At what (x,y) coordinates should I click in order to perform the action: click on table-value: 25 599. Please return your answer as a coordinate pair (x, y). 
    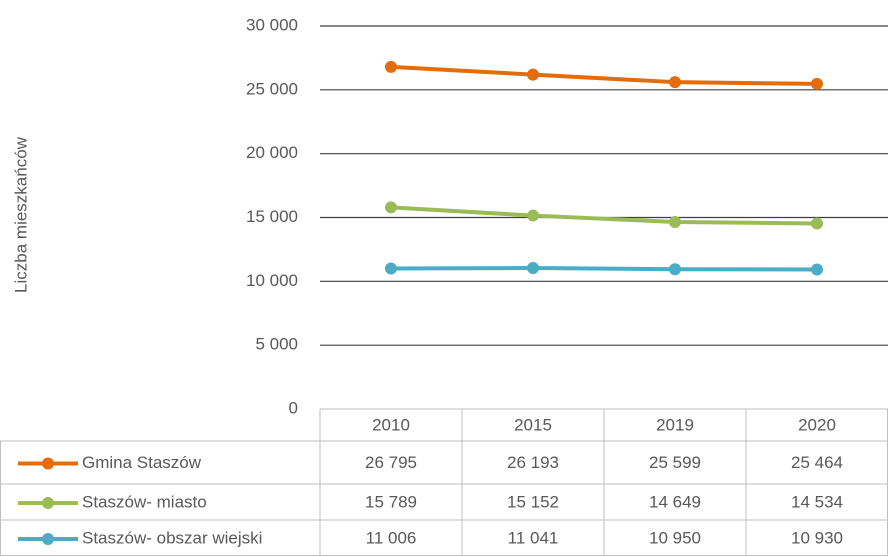
    Looking at the image, I should click on (675, 462).